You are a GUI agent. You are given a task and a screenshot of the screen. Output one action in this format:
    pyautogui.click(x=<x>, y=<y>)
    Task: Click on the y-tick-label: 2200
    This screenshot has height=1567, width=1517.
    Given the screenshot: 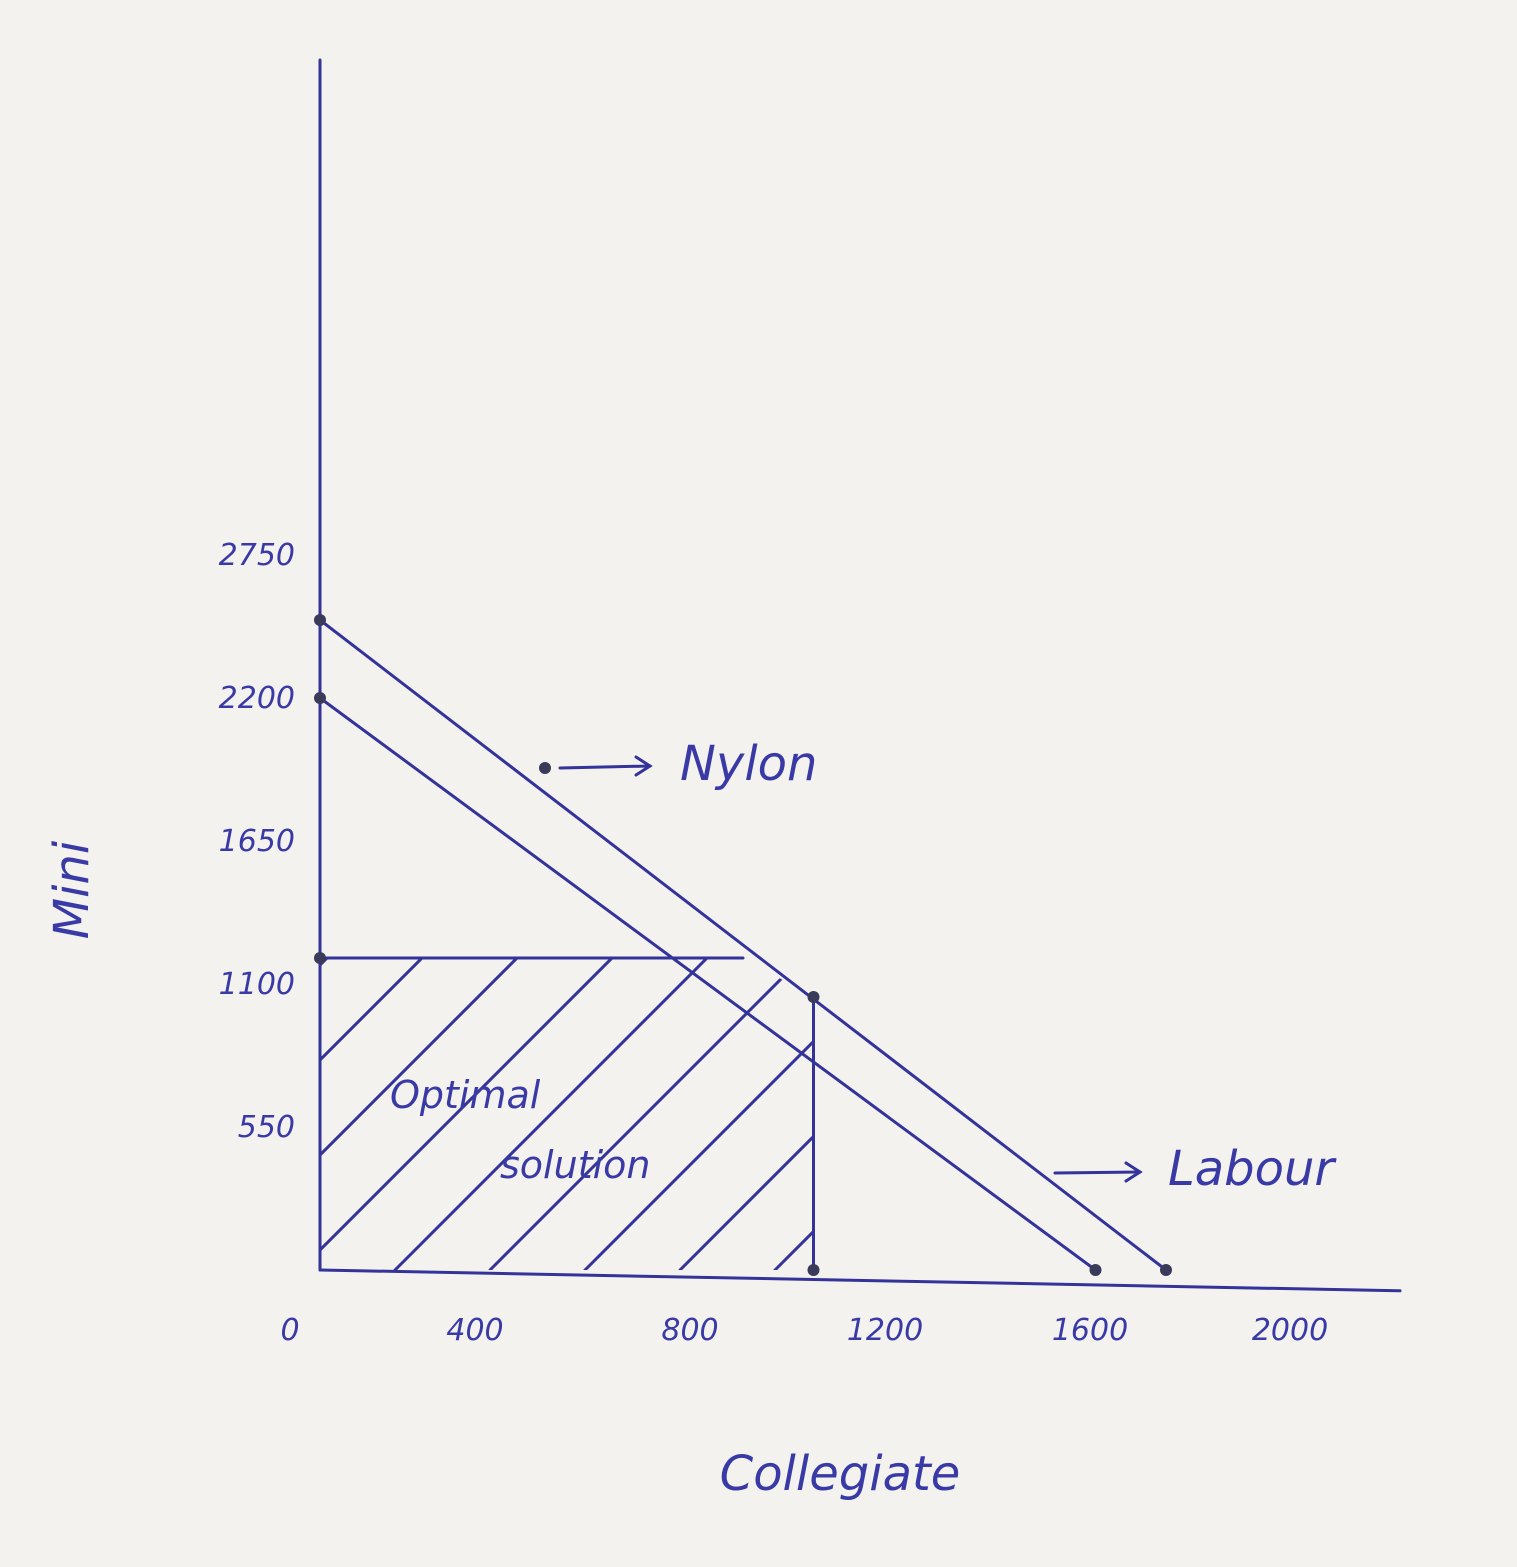 What is the action you would take?
    pyautogui.click(x=257, y=698)
    